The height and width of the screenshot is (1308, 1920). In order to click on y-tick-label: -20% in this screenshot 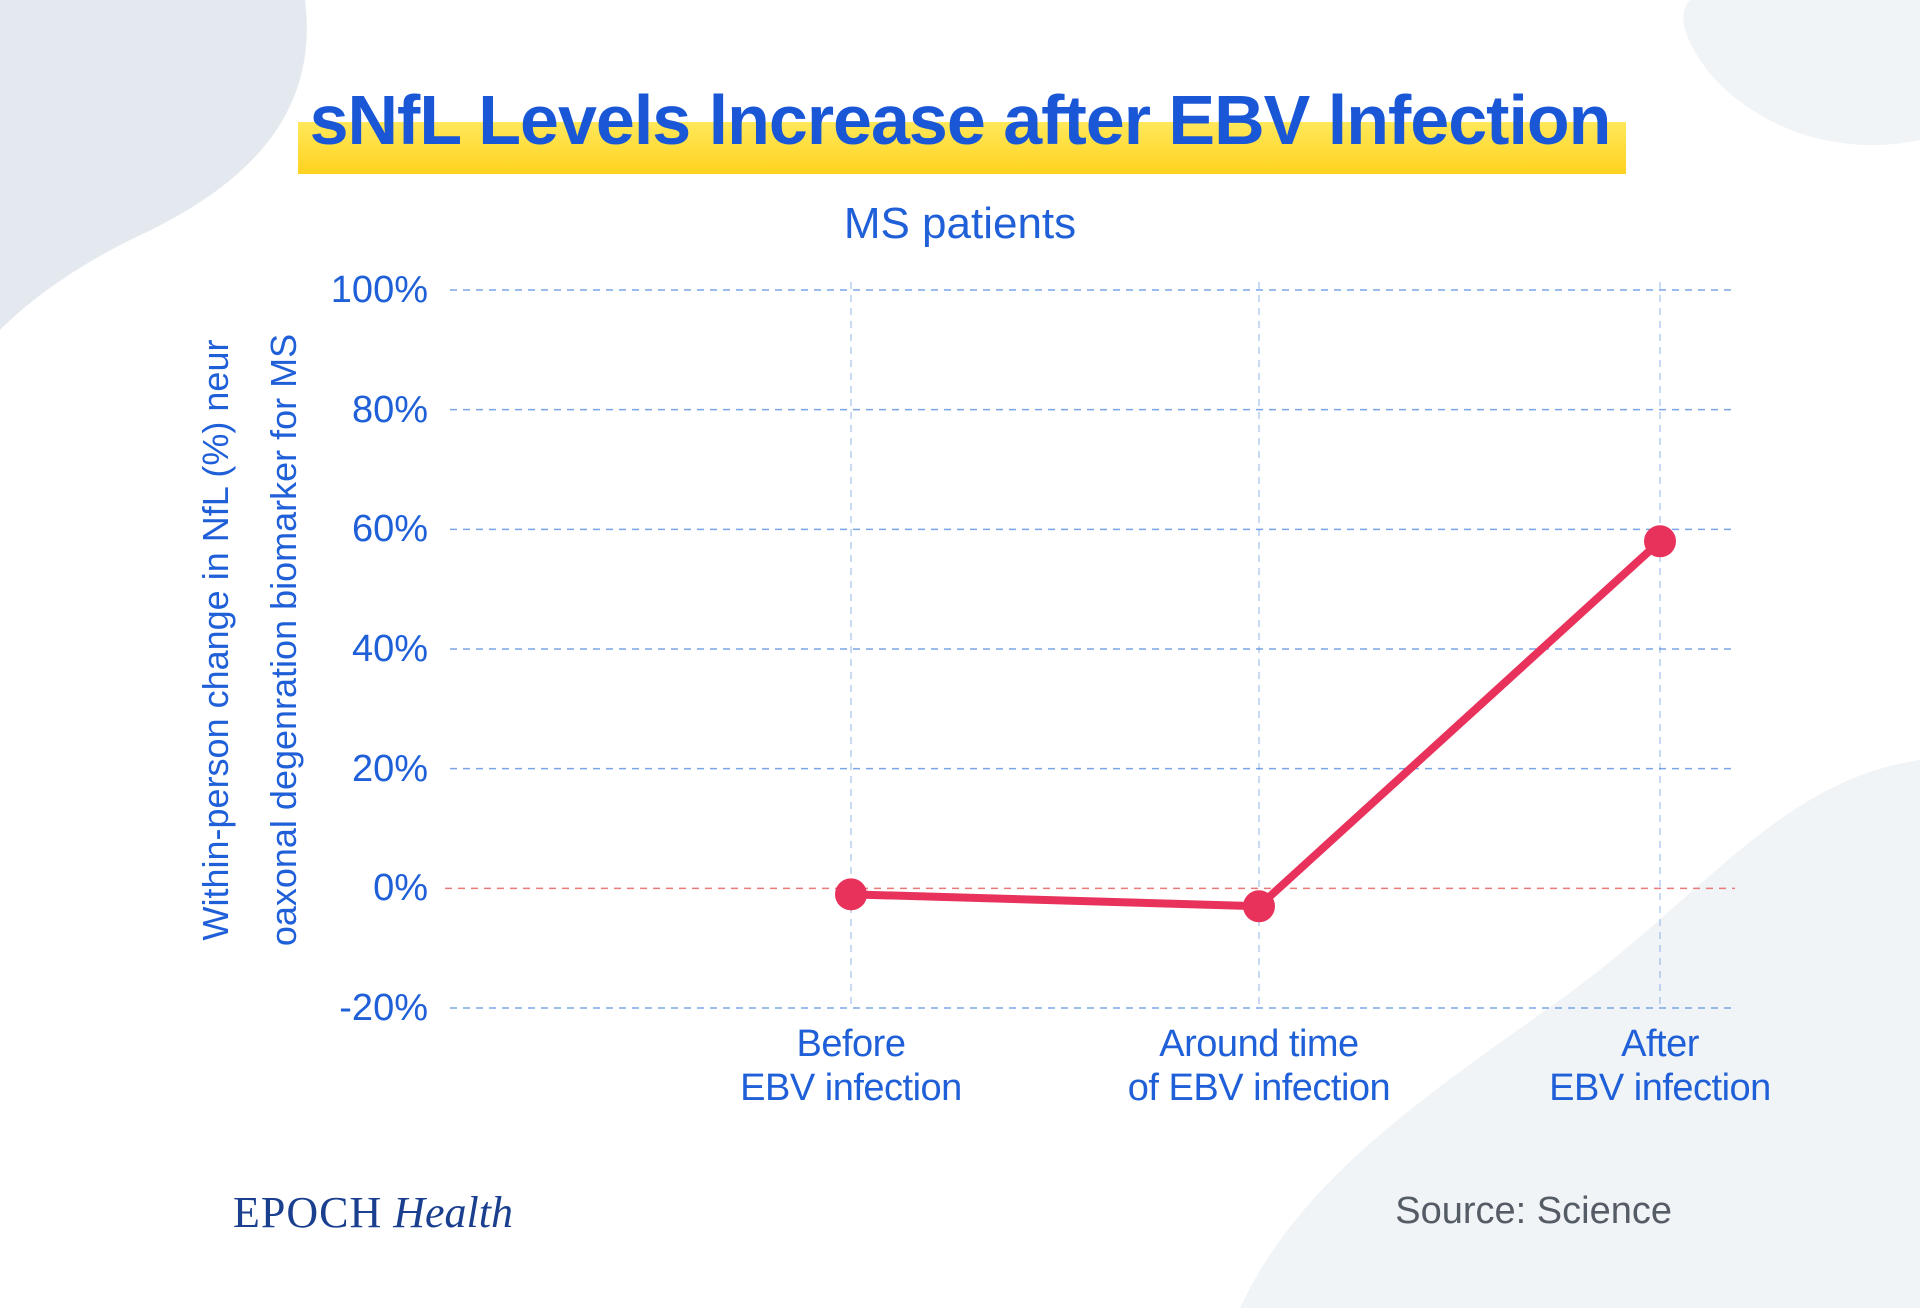, I will do `click(383, 1008)`.